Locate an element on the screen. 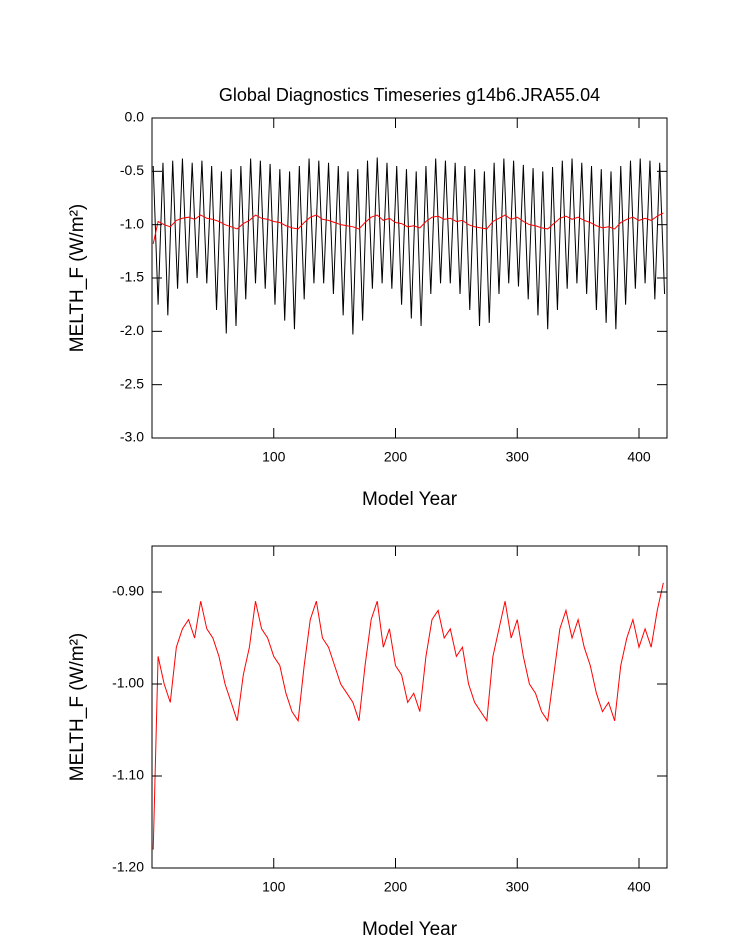 The width and height of the screenshot is (733, 945). y-tick-label: -2.0 is located at coordinates (132, 330).